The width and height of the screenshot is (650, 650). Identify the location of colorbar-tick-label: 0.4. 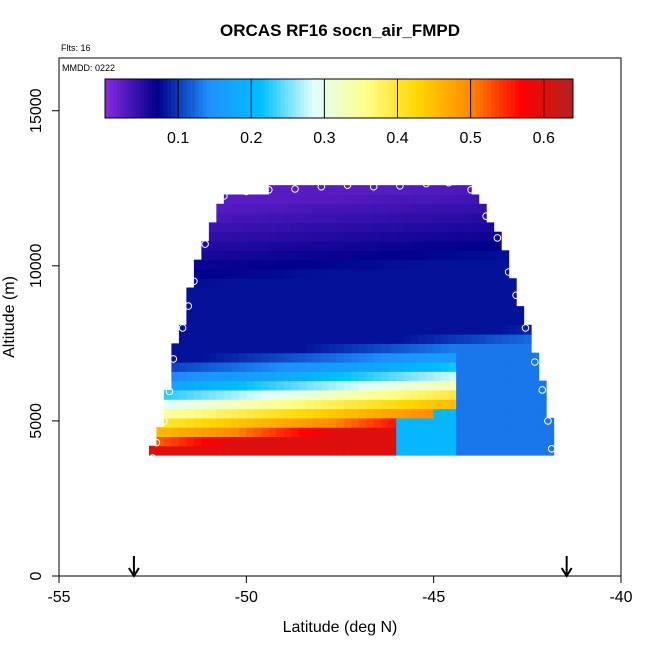
(397, 138).